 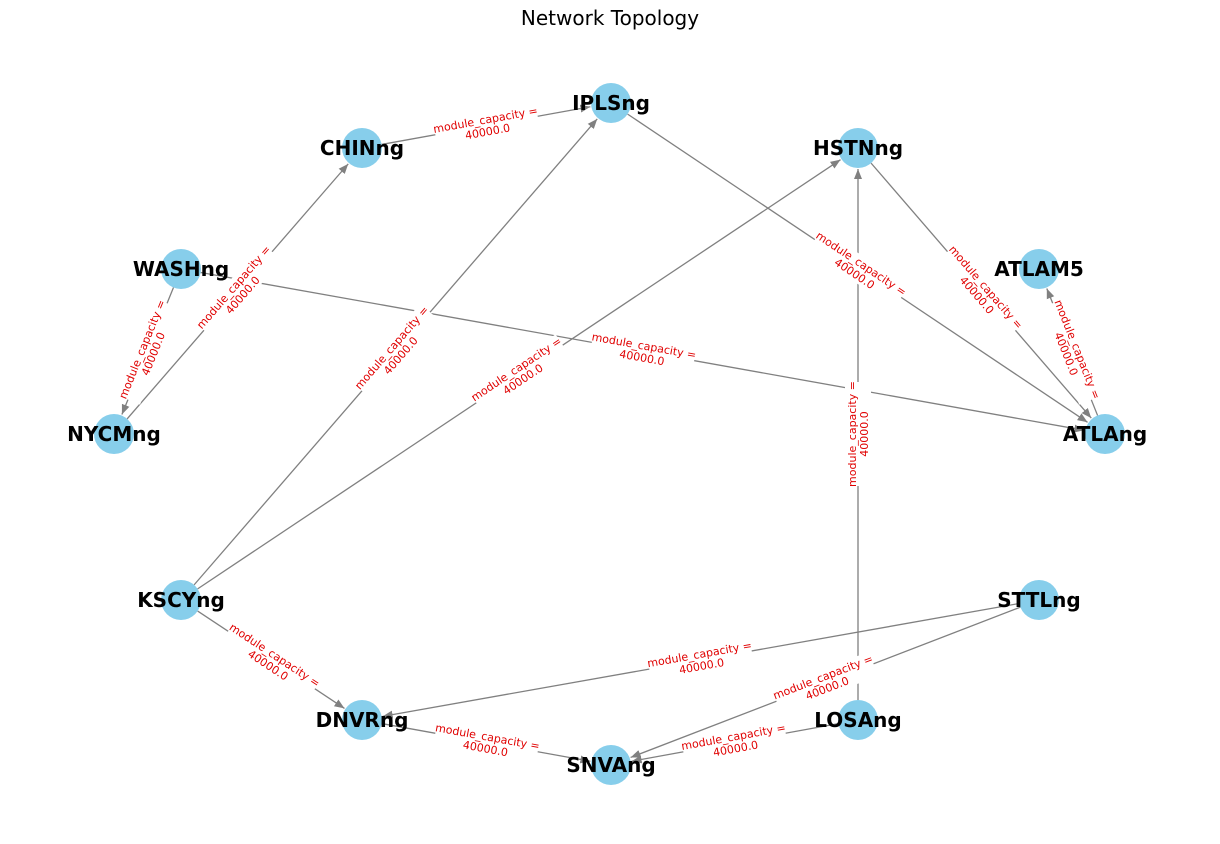 I want to click on node-DNVRng, so click(x=362, y=720).